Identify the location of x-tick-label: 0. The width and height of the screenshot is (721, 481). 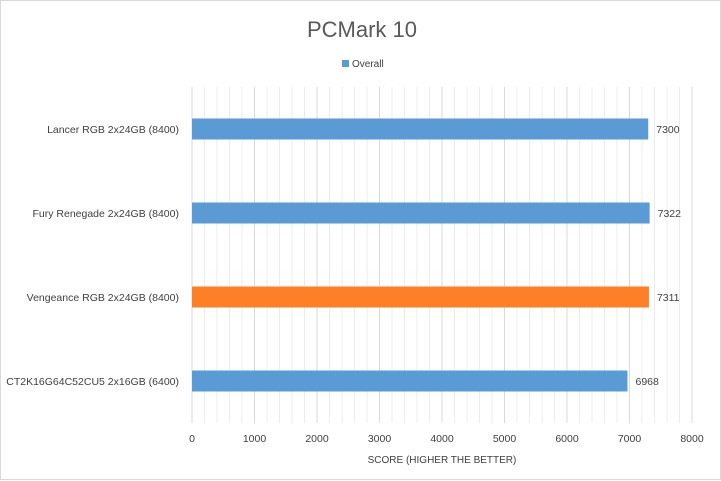
(192, 439).